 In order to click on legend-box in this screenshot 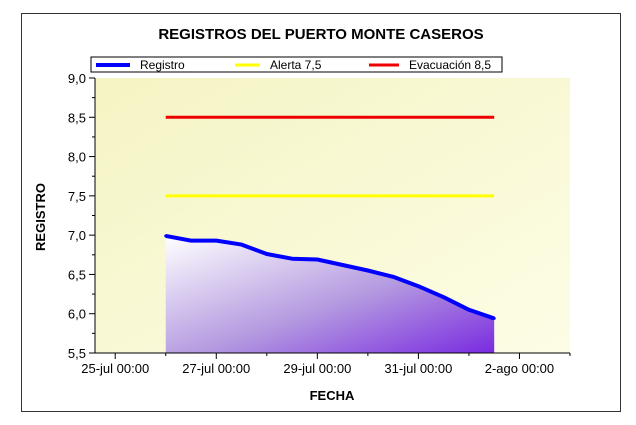, I will do `click(296, 64)`.